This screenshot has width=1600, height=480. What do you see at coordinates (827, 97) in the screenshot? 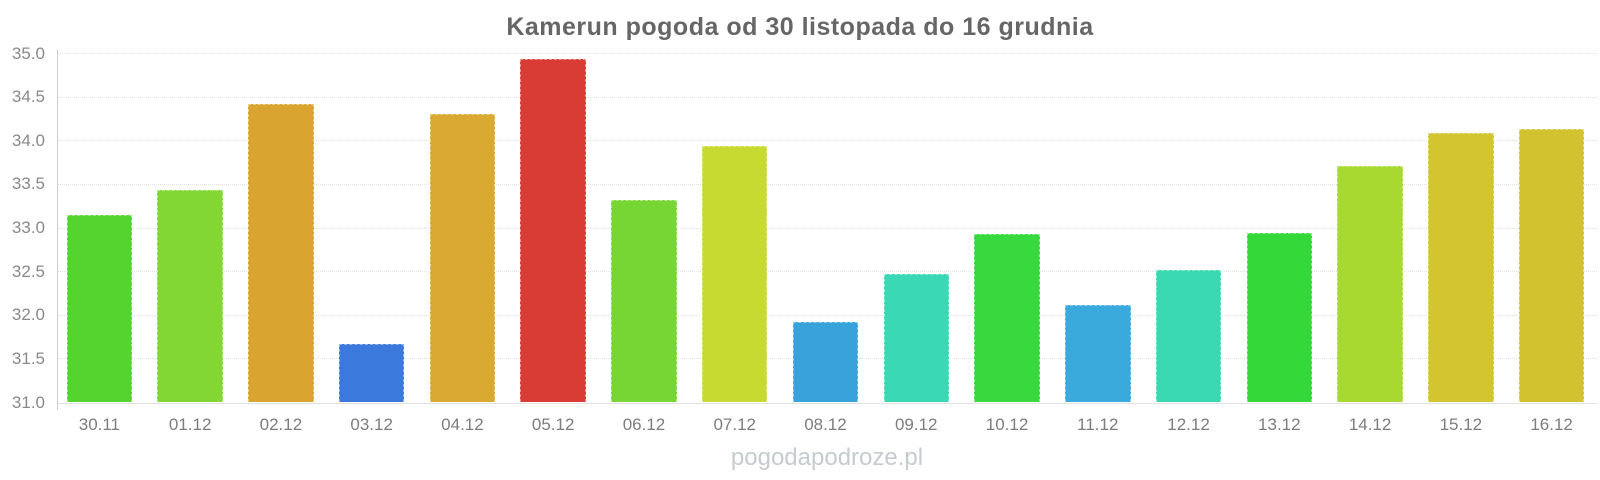
I see `gridline-34.5` at bounding box center [827, 97].